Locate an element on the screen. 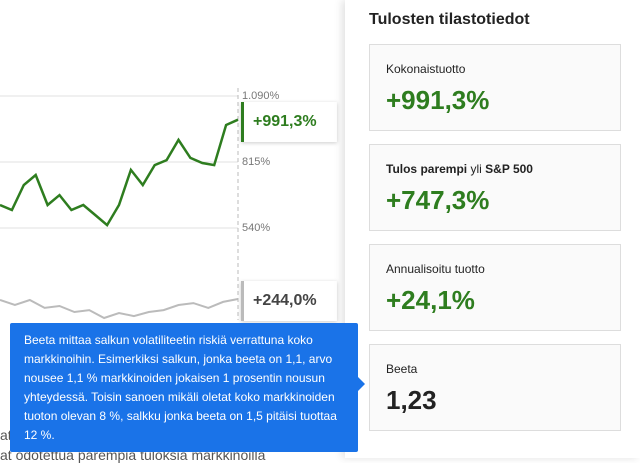  y-tick-label: 540% is located at coordinates (256, 228).